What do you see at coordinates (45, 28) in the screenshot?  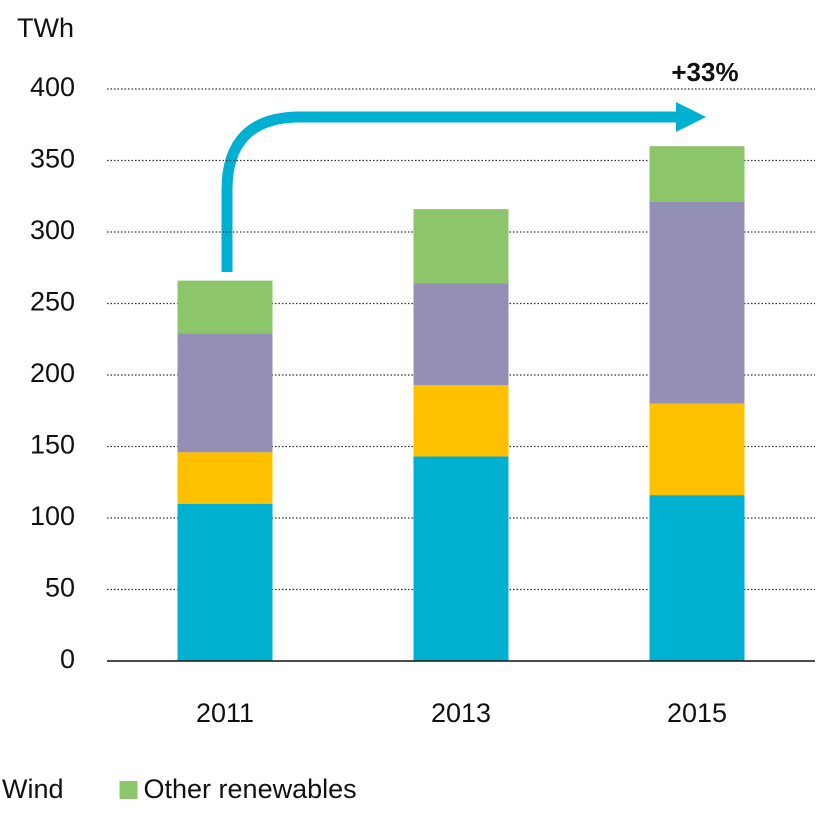 I see `y-axis-label: TWh` at bounding box center [45, 28].